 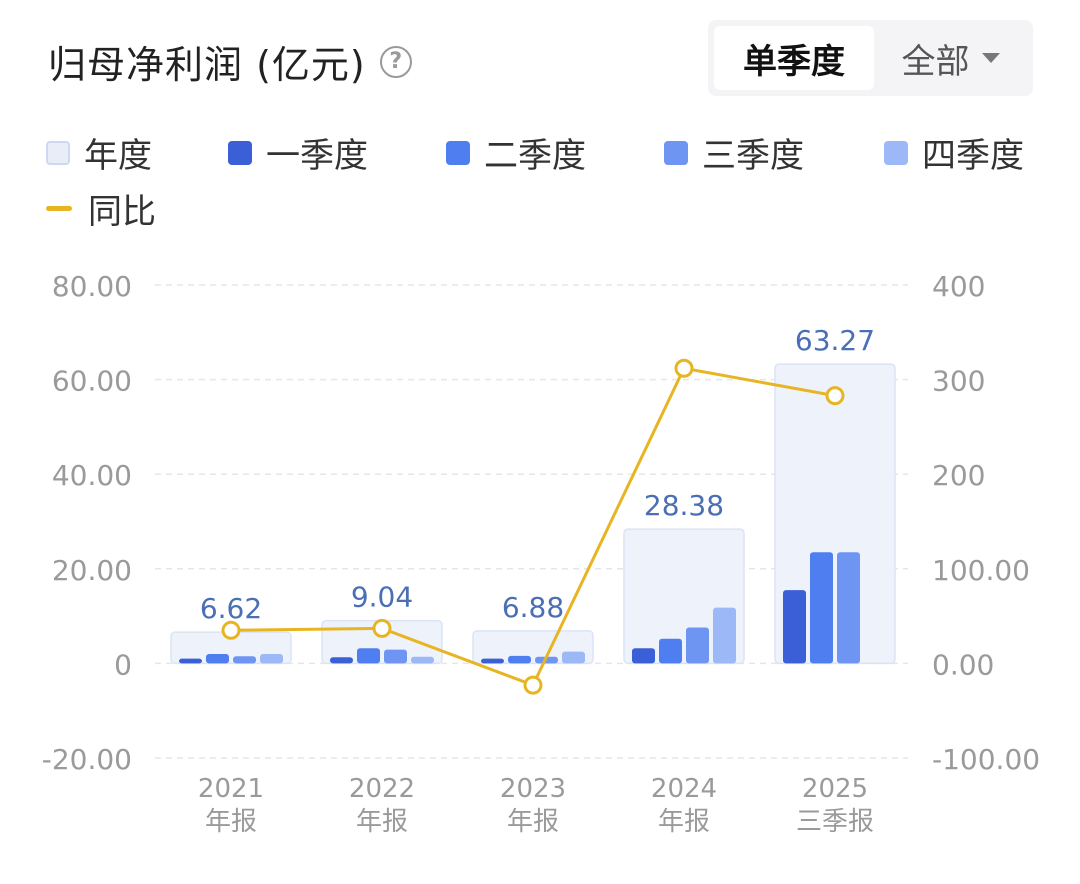 I want to click on y-right-tick-label: 200, so click(x=958, y=475).